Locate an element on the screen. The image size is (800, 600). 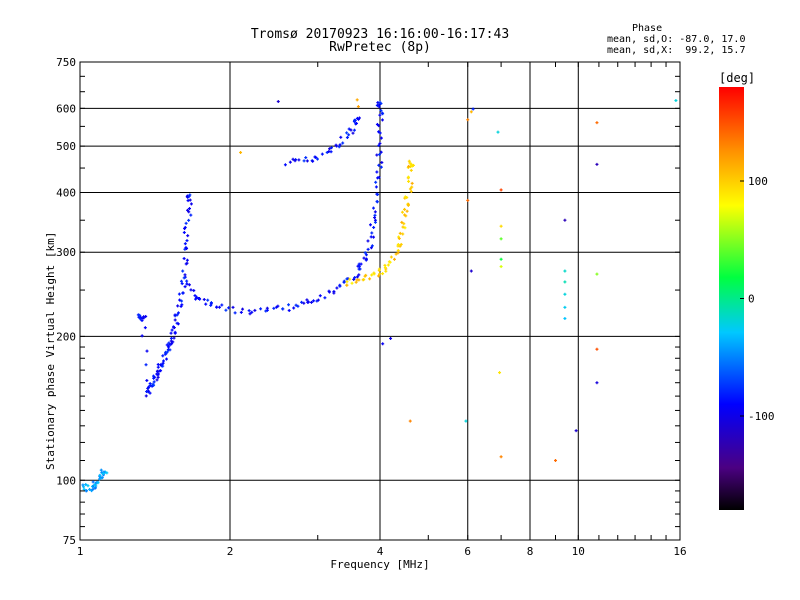
y-tick-label: 300 is located at coordinates (66, 252).